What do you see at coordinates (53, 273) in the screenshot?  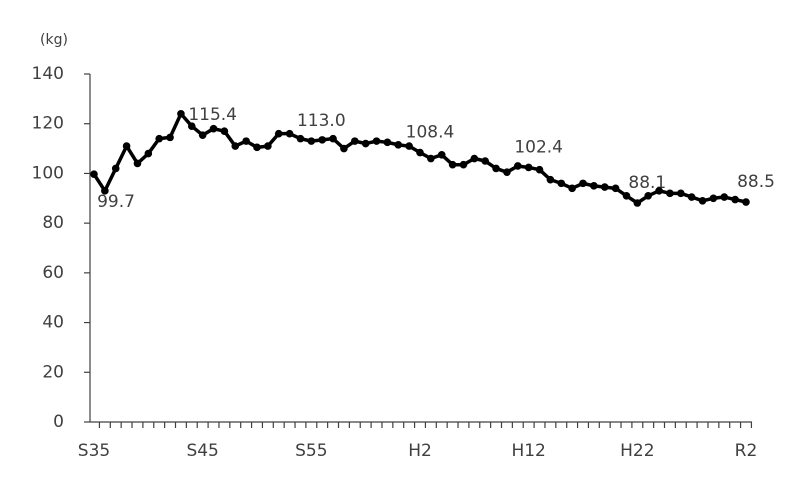 I see `y-tick-label: 60` at bounding box center [53, 273].